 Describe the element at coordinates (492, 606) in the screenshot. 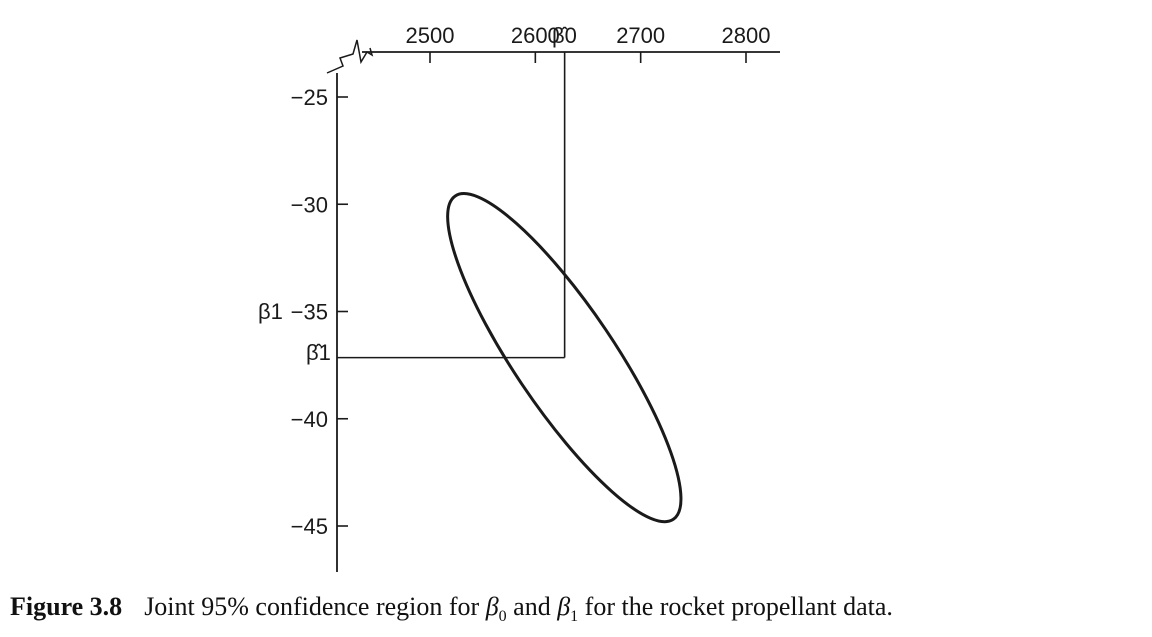

I see `caption-beta-symbol-0: β` at that location.